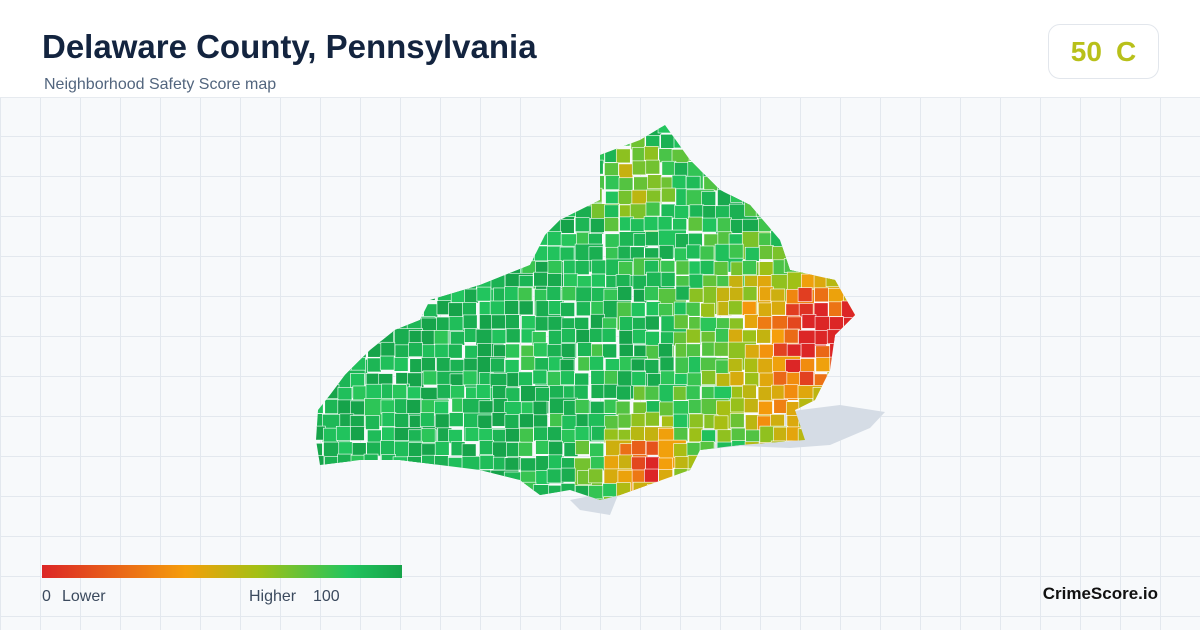 The width and height of the screenshot is (1200, 630). I want to click on legend-max-label: Higher, so click(273, 596).